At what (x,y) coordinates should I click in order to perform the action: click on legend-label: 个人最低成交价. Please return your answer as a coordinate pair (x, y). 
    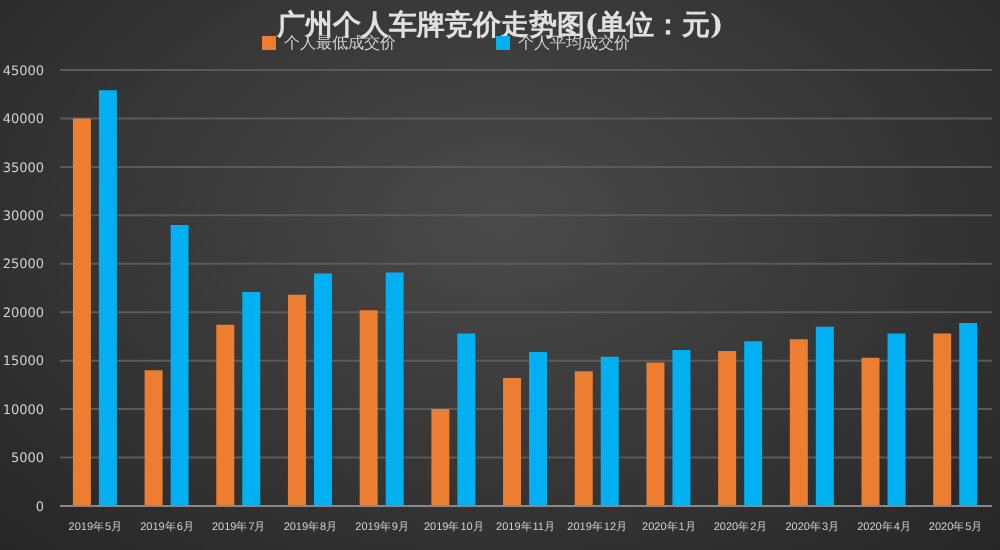
    Looking at the image, I should click on (340, 43).